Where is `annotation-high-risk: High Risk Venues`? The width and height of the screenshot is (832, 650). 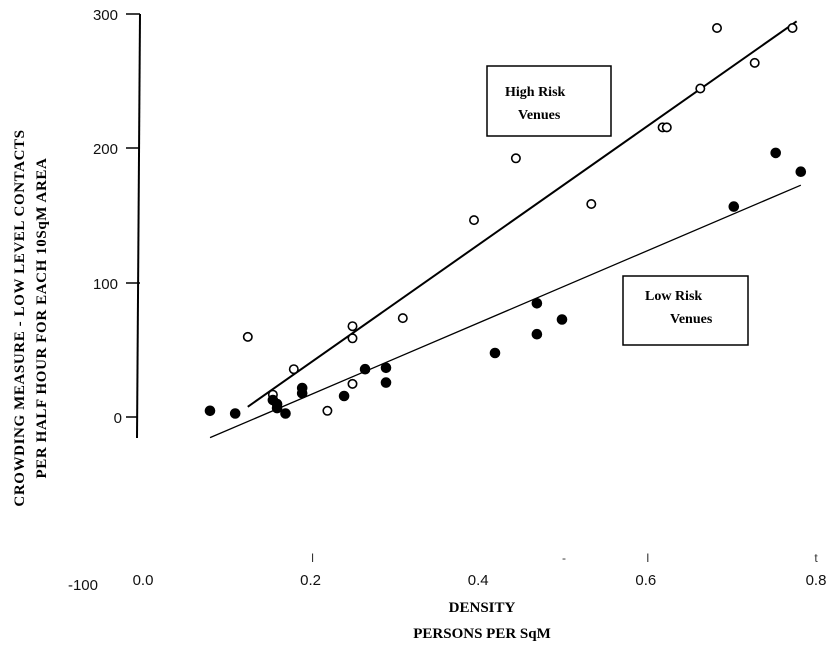
annotation-high-risk: High Risk Venues is located at coordinates (549, 101).